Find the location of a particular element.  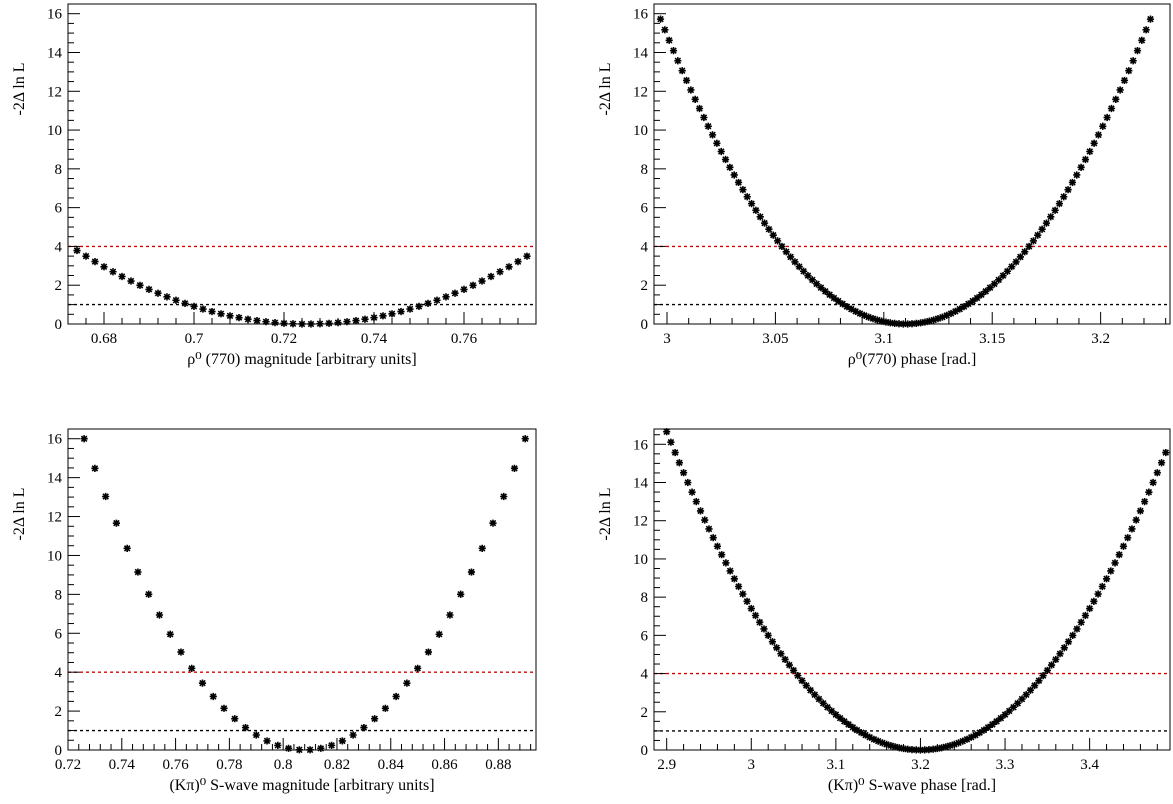

x-tick-label: 0.88 is located at coordinates (498, 765).